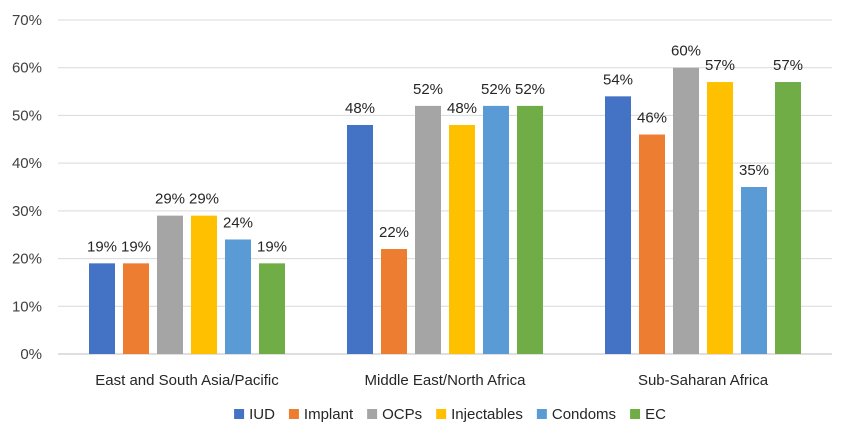  I want to click on legend-label: Condoms, so click(584, 414).